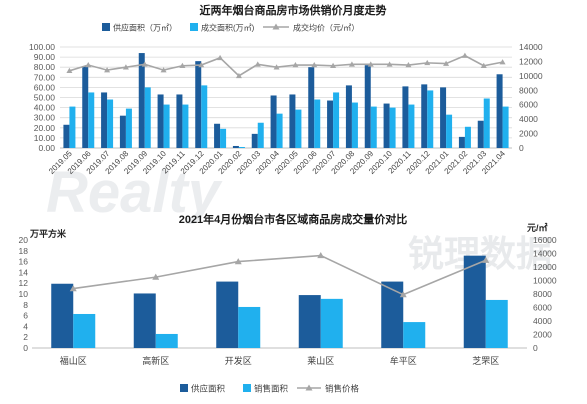  Describe the element at coordinates (45, 57) in the screenshot. I see `y-left-tick-label: 90.00` at that location.